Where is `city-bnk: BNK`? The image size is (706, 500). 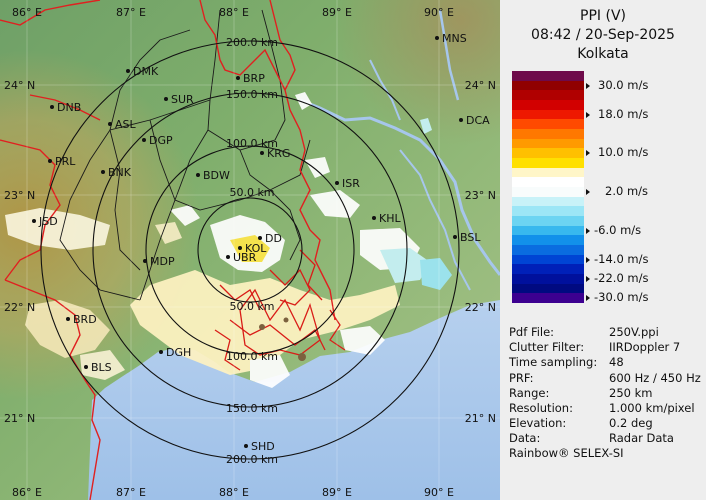
city-bnk: BNK is located at coordinates (116, 172).